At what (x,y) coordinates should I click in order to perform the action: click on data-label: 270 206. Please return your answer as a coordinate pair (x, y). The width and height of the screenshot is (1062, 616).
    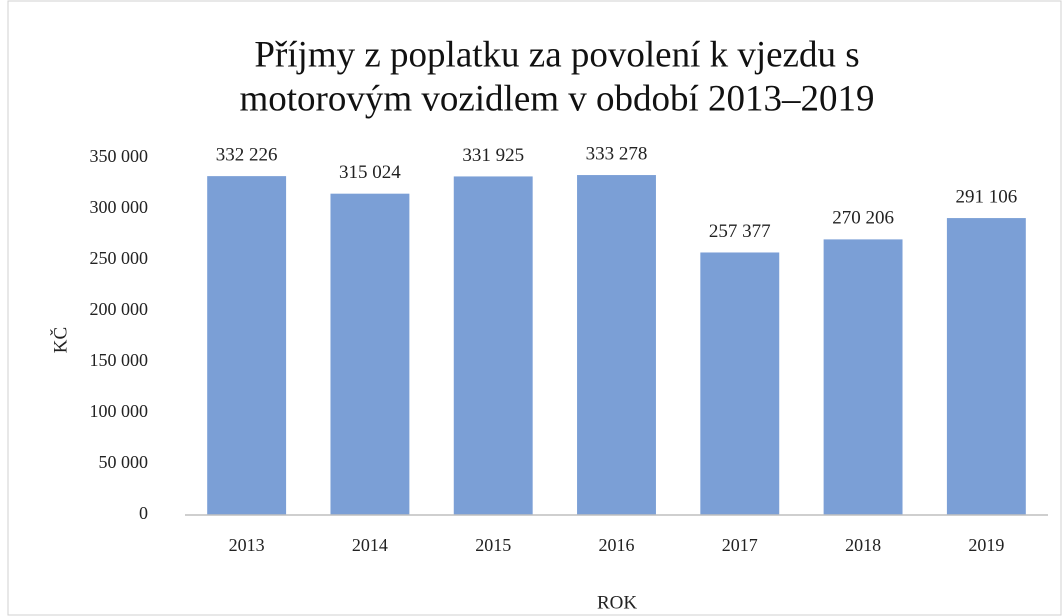
    Looking at the image, I should click on (863, 218).